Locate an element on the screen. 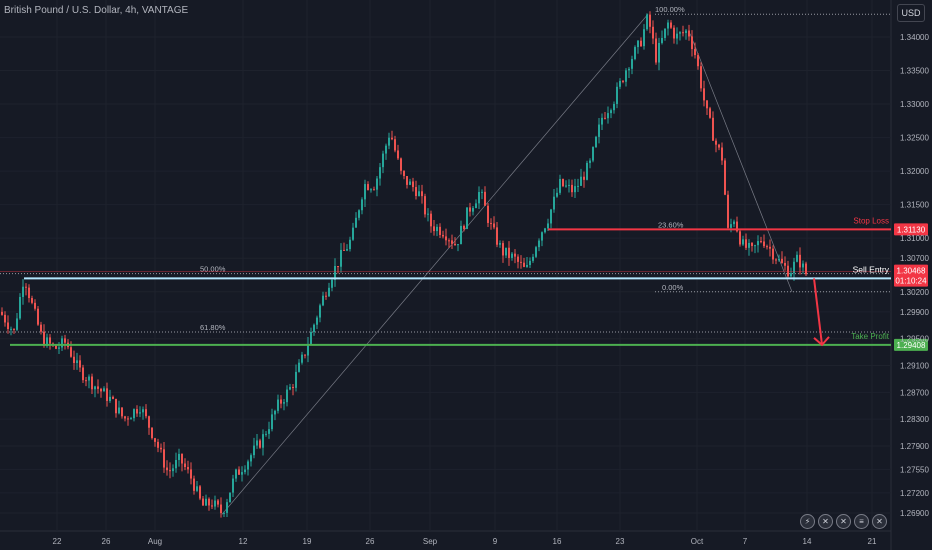 This screenshot has width=932, height=550. currency-button: USD is located at coordinates (911, 13).